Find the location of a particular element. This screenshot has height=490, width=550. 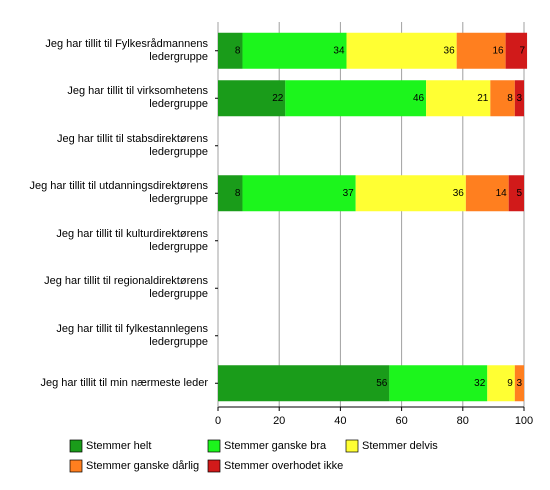

y-tick-label: Jeg har tillit til min nærmeste leder is located at coordinates (124, 382).